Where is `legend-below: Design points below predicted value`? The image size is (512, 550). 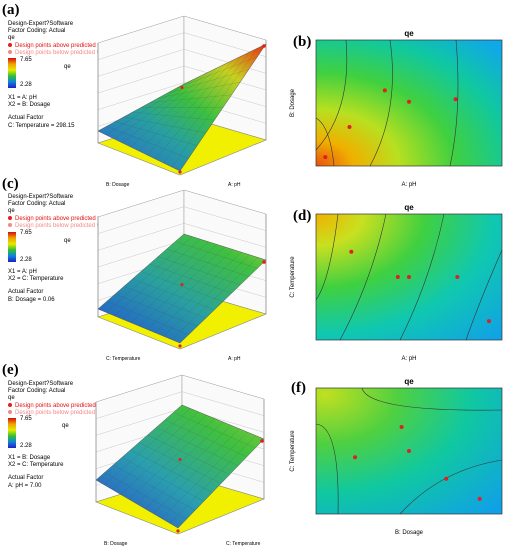
legend-below: Design points below predicted value is located at coordinates (60, 53).